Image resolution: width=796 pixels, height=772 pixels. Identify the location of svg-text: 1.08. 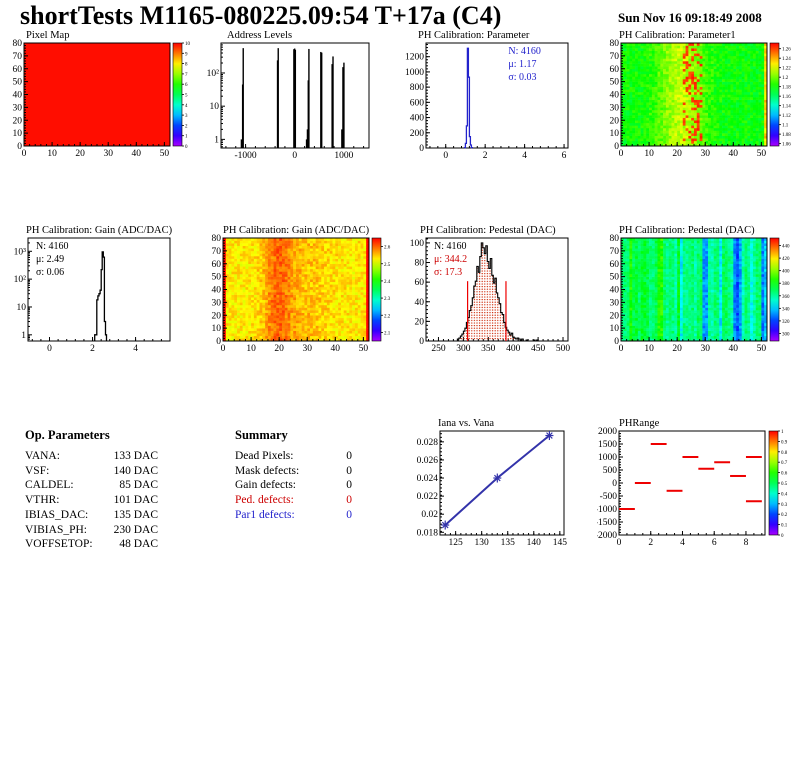
(786, 135).